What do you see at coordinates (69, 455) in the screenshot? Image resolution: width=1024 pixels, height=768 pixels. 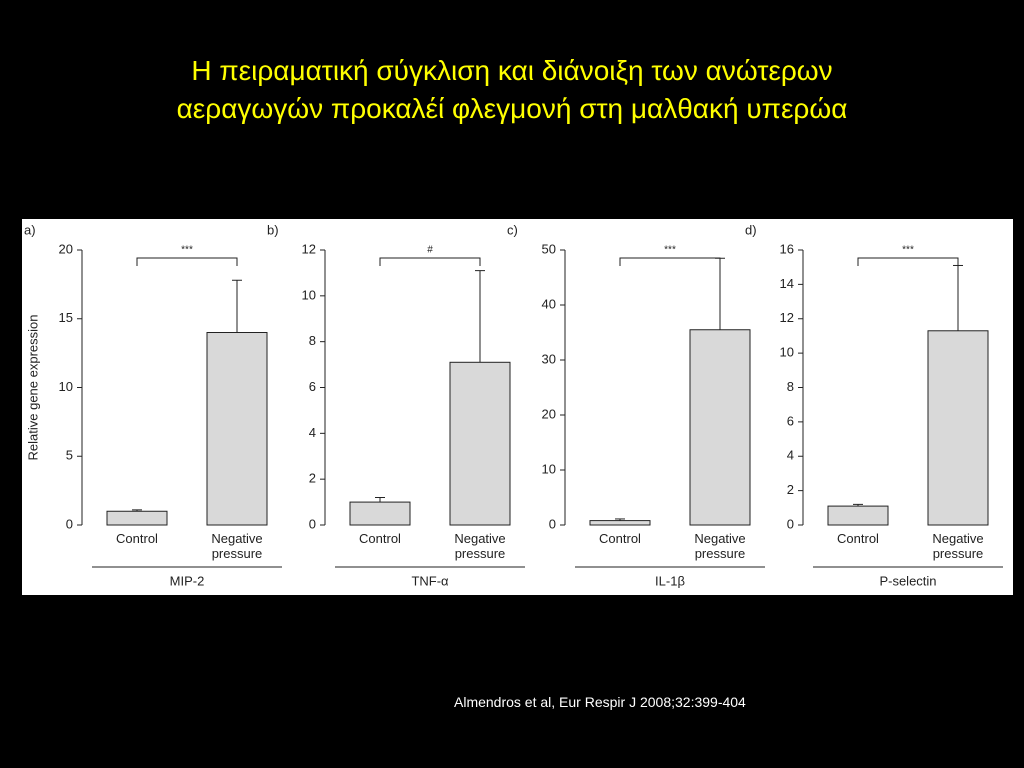 I see `y-tick-label: 5` at bounding box center [69, 455].